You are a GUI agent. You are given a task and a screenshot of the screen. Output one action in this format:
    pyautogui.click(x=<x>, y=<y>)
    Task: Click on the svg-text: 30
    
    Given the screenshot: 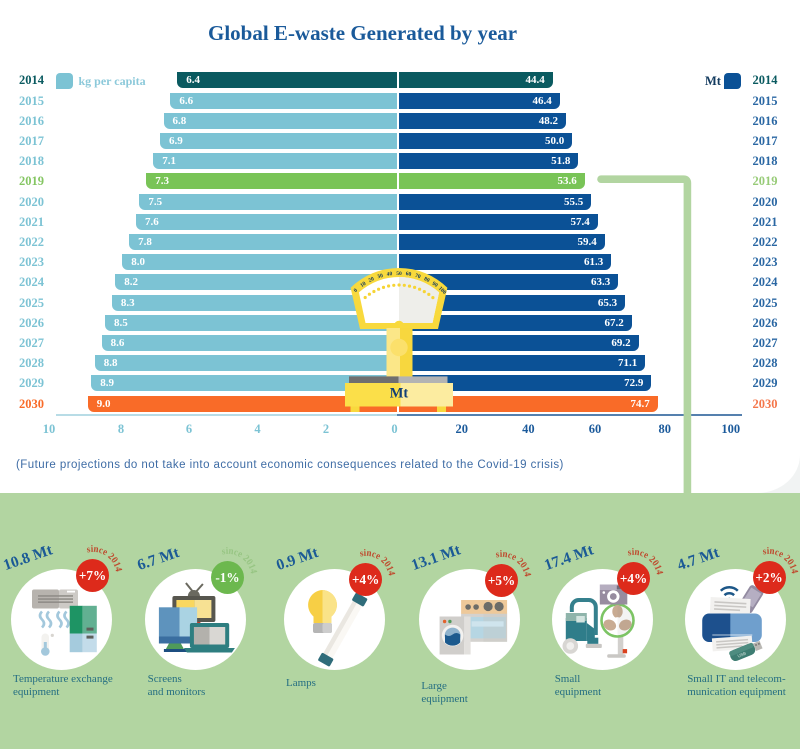 What is the action you would take?
    pyautogui.click(x=380, y=276)
    